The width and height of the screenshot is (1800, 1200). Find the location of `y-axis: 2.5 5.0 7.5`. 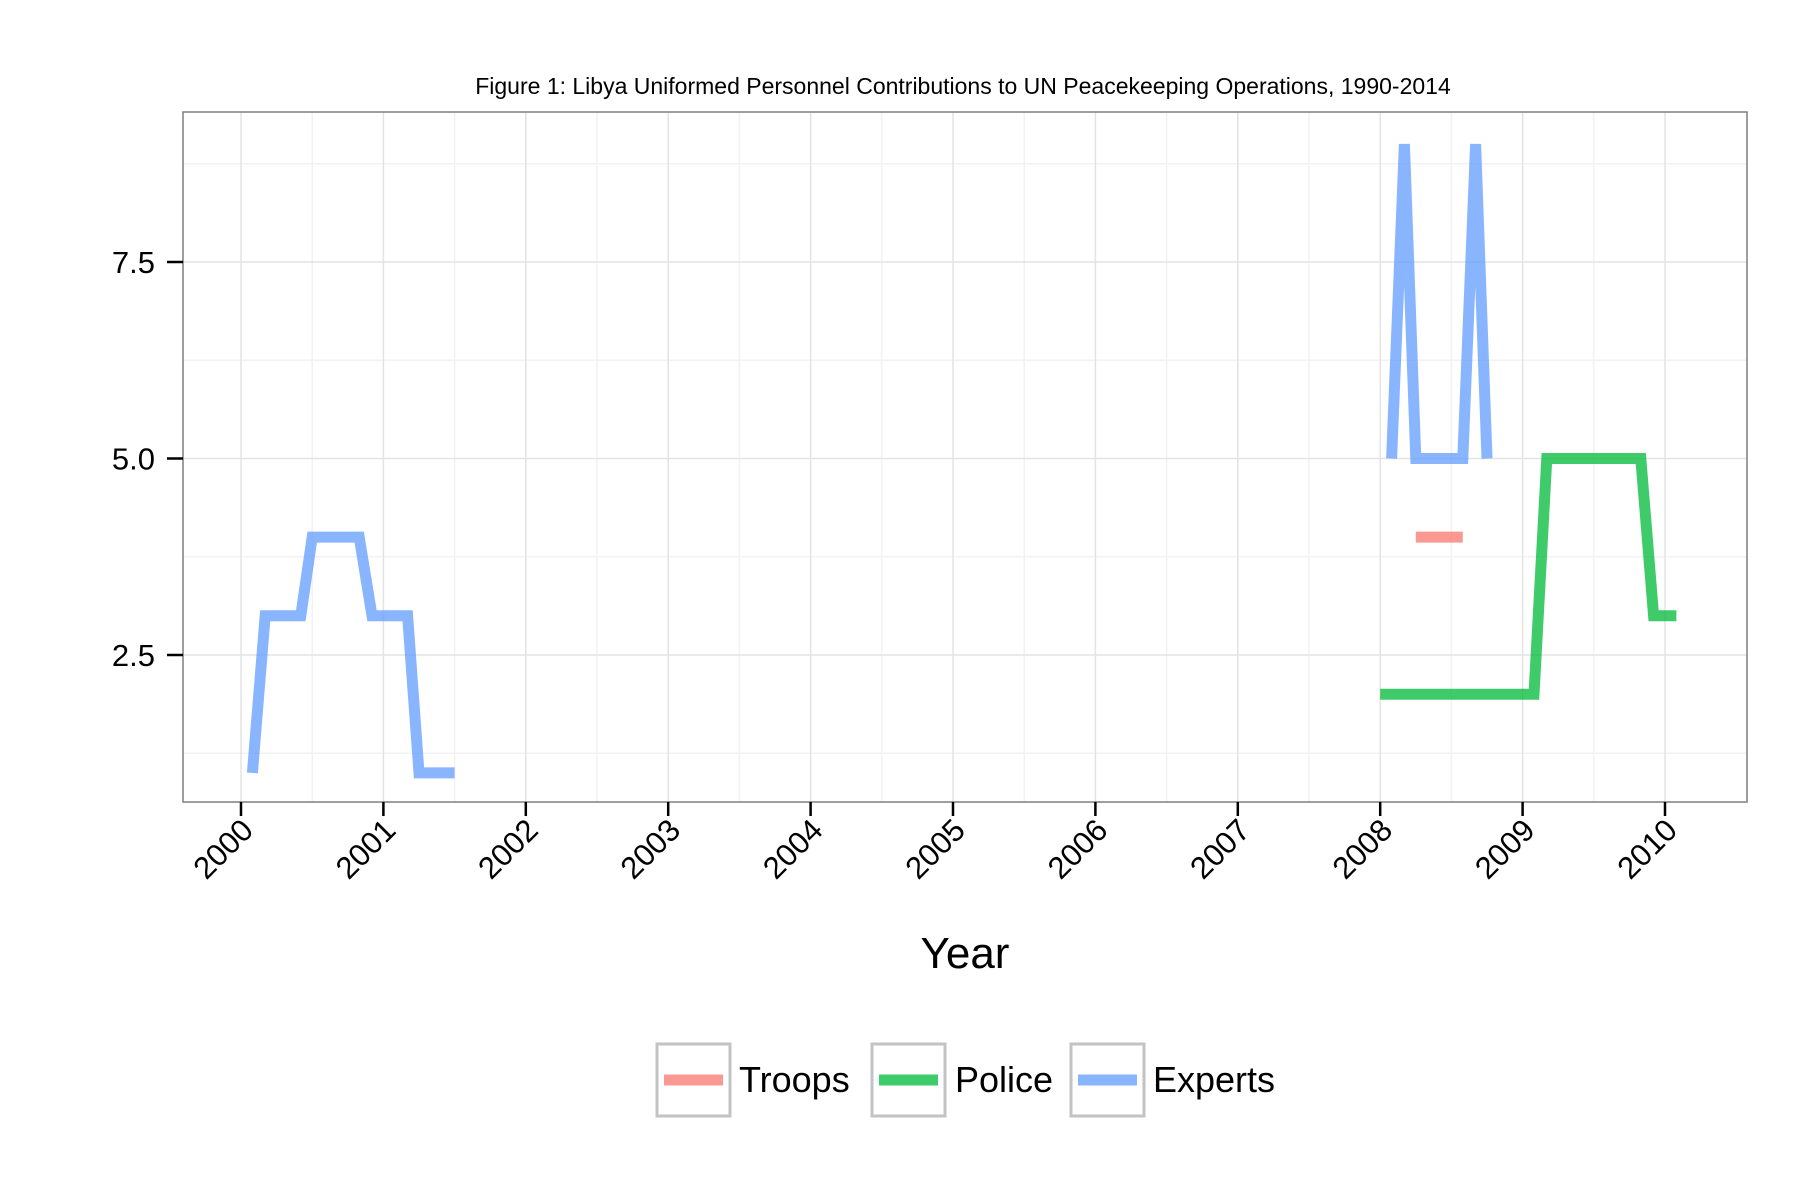

y-axis: 2.5 5.0 7.5 is located at coordinates (147, 459).